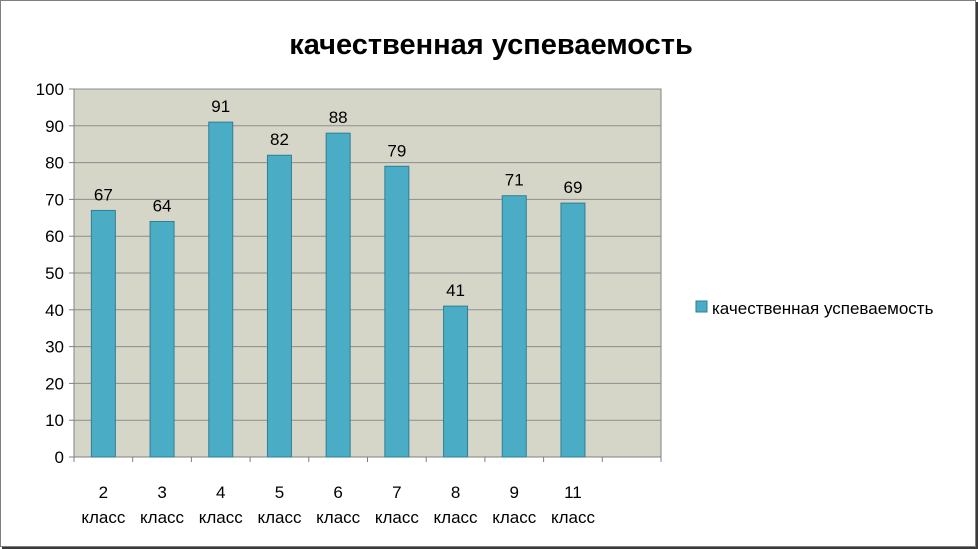 This screenshot has height=549, width=978. Describe the element at coordinates (573, 492) in the screenshot. I see `x-tick-label: 11` at that location.